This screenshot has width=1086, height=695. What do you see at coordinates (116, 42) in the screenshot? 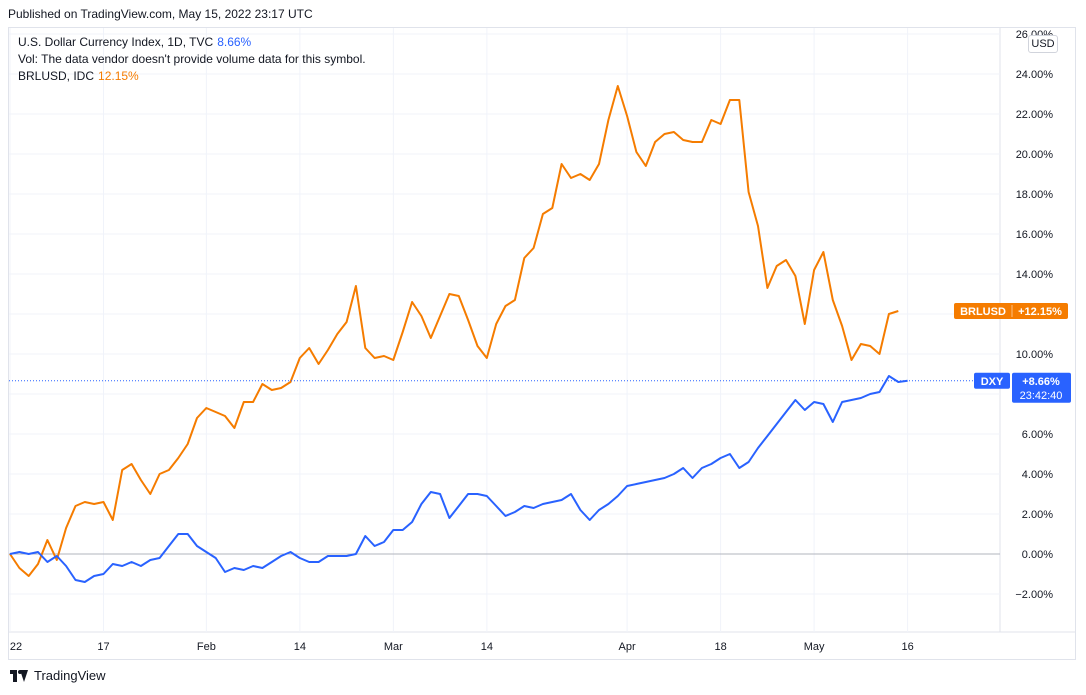
I see `legend-dxy-label: U.S. Dollar Currency Index, 1D, TVC` at bounding box center [116, 42].